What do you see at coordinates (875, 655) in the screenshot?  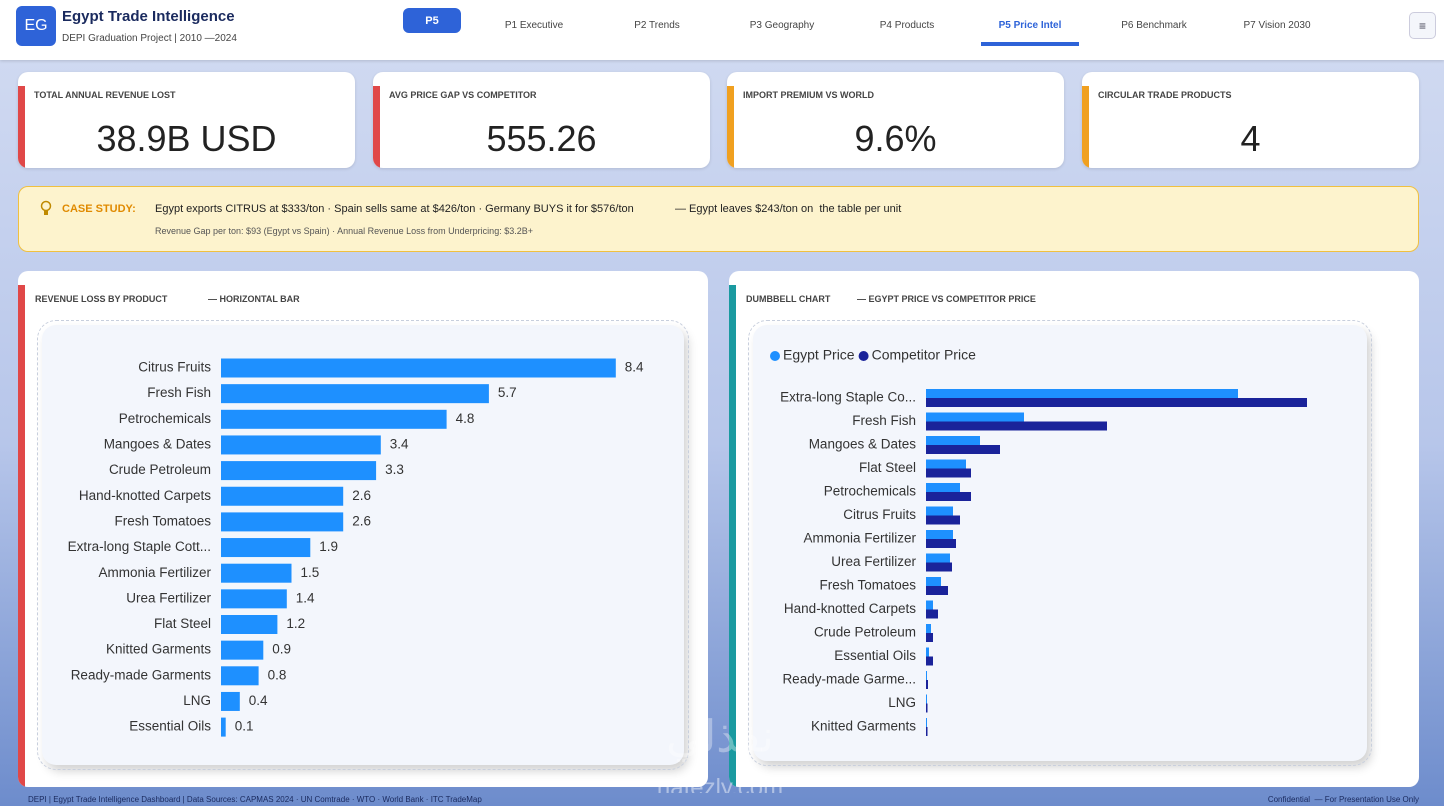 I see `category-label: Essential Oils` at bounding box center [875, 655].